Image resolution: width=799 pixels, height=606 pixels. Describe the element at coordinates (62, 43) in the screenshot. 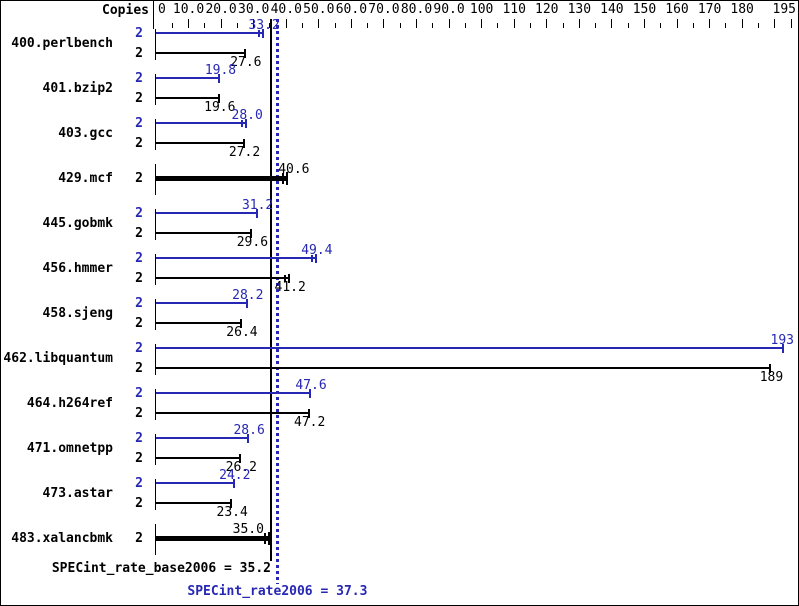

I see `benchmark-label: 400.perlbench` at that location.